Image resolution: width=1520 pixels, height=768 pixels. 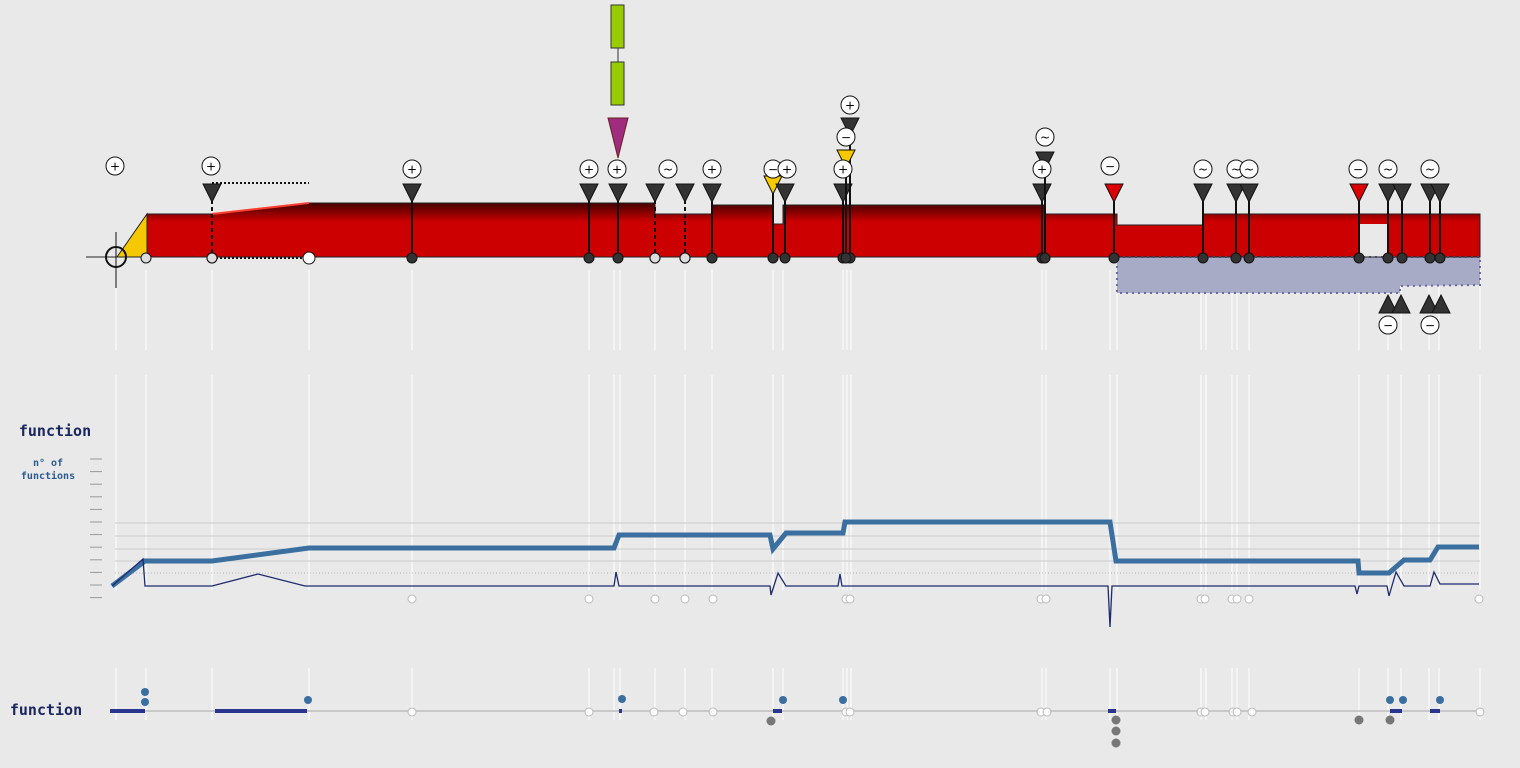 What do you see at coordinates (132, 235) in the screenshot?
I see `start-wedge` at bounding box center [132, 235].